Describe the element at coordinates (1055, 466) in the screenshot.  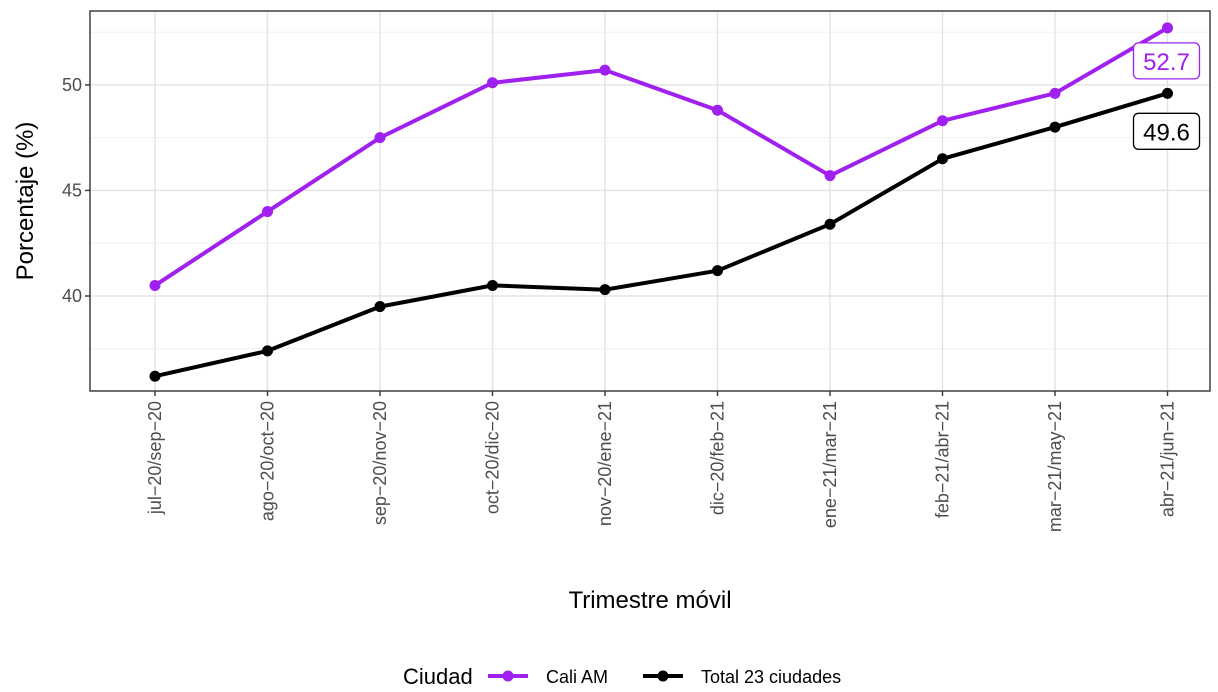
I see `x-tick-label: mar−21/may−21` at that location.